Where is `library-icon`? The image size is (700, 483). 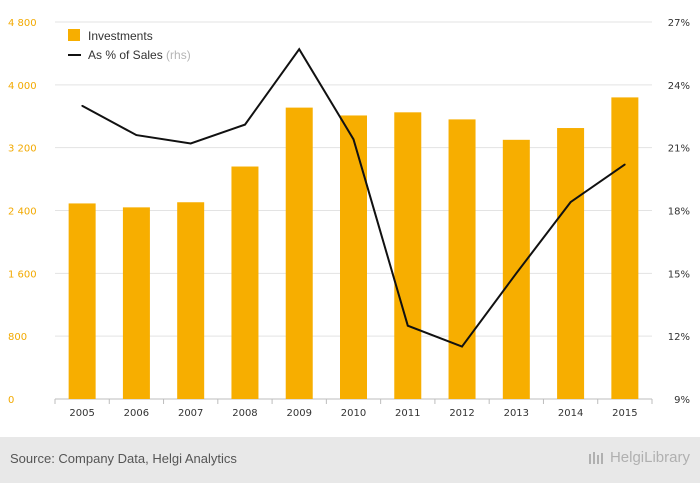 library-icon is located at coordinates (597, 458).